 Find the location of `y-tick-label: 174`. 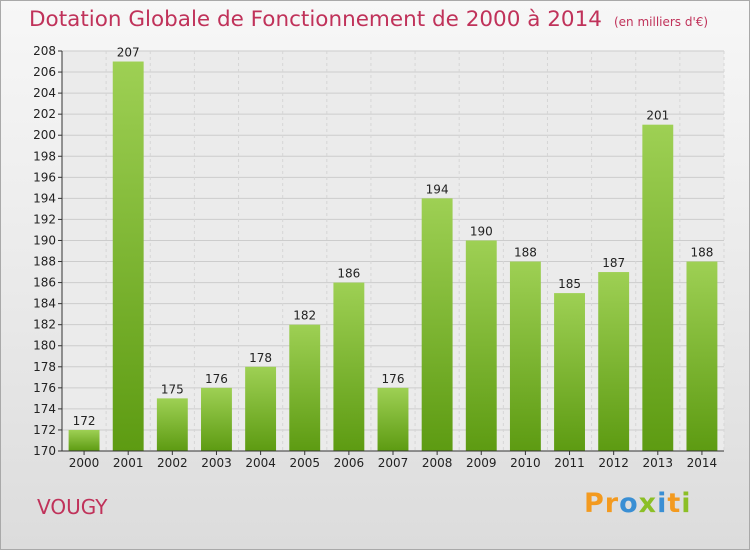

y-tick-label: 174 is located at coordinates (44, 409).